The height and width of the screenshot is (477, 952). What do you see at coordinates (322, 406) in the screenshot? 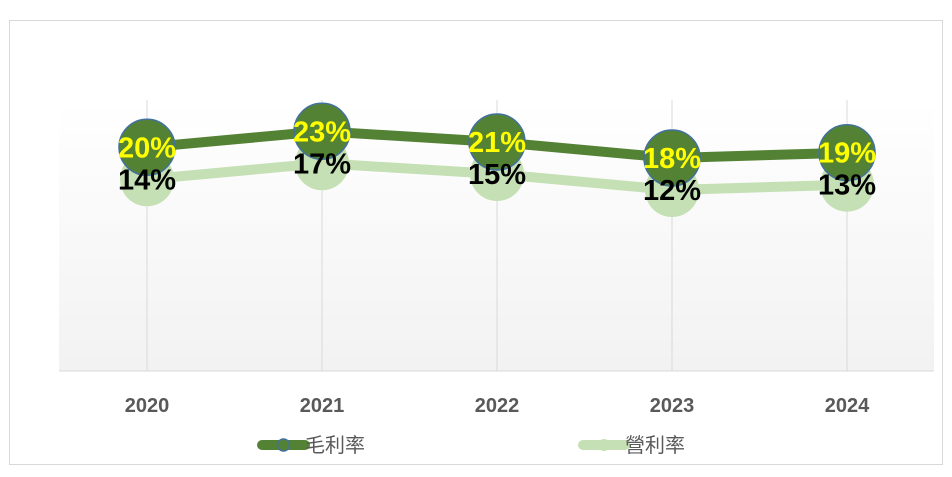
I see `x-tick-label-2021: 2021` at bounding box center [322, 406].